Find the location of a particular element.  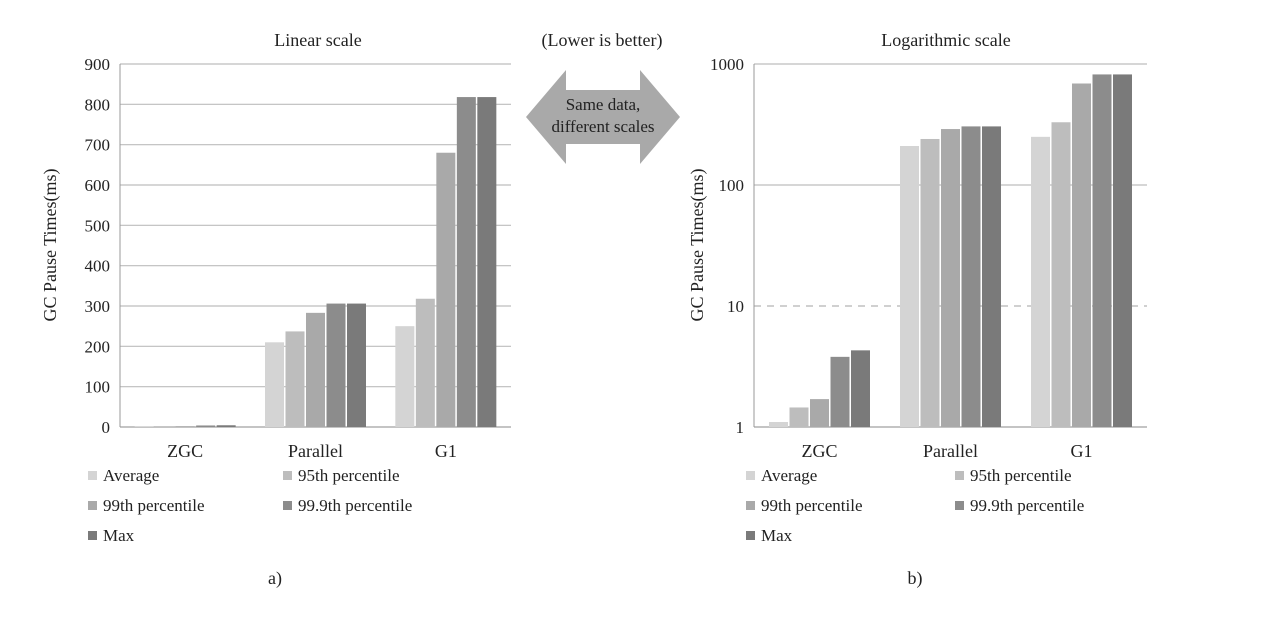

y-tick-label: 600 is located at coordinates (98, 185).